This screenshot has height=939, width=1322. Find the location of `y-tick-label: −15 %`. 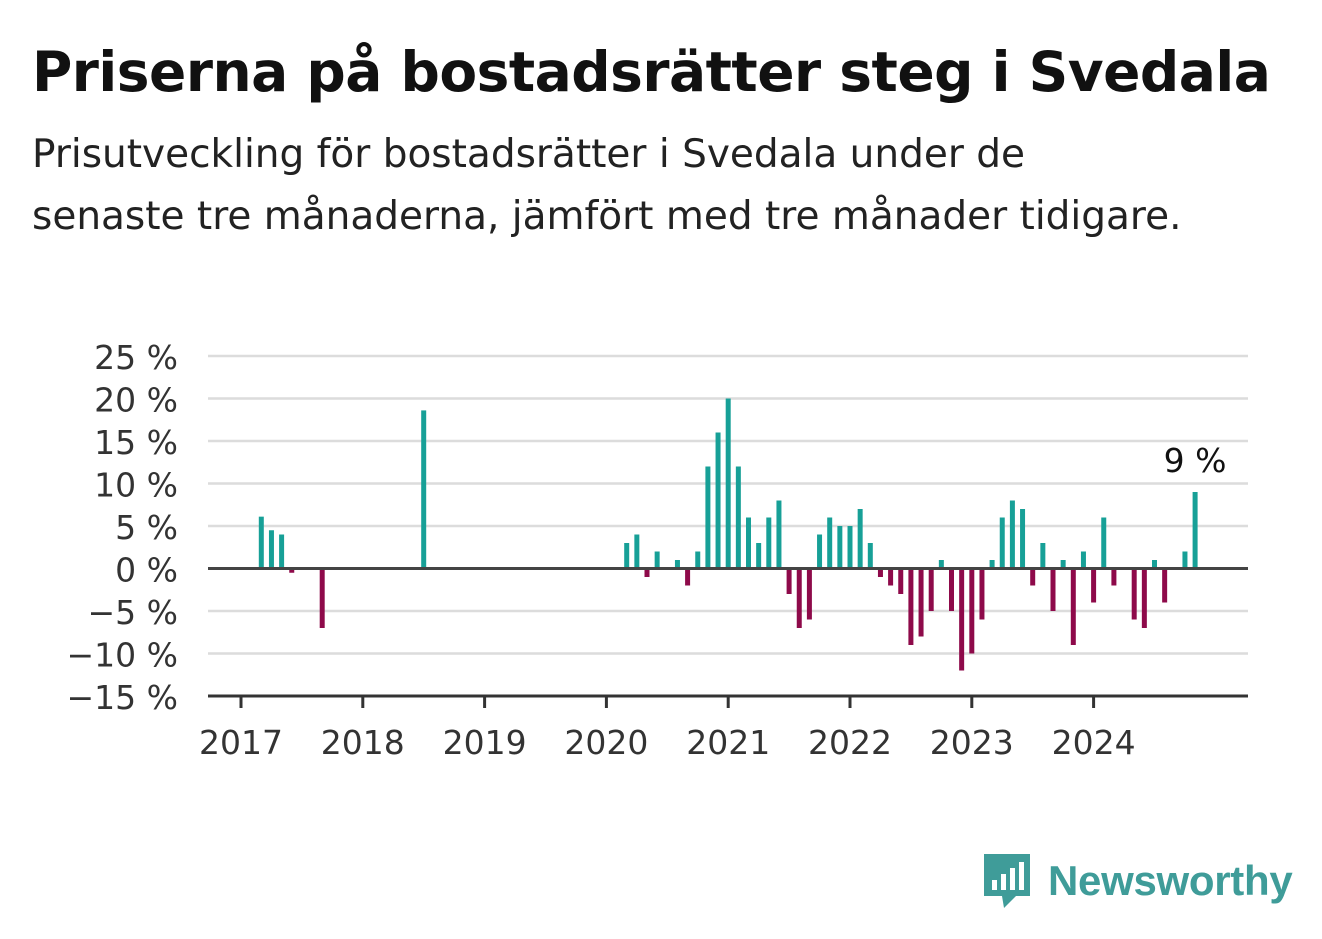

y-tick-label: −15 % is located at coordinates (123, 697).